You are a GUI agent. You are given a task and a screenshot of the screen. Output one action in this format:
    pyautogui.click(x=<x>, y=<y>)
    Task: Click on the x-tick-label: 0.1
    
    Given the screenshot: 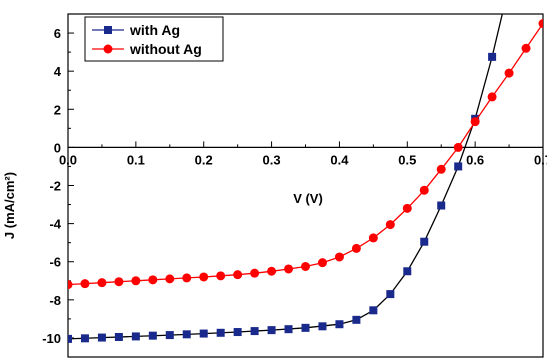 What is the action you would take?
    pyautogui.click(x=136, y=159)
    